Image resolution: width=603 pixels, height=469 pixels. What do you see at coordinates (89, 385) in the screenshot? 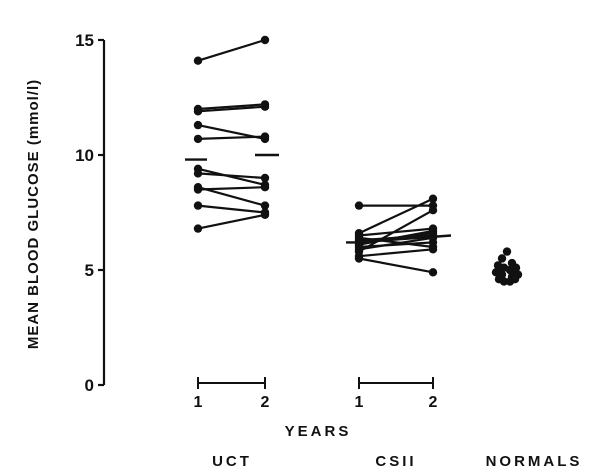
I see `y-tick-label: 0` at bounding box center [89, 385].